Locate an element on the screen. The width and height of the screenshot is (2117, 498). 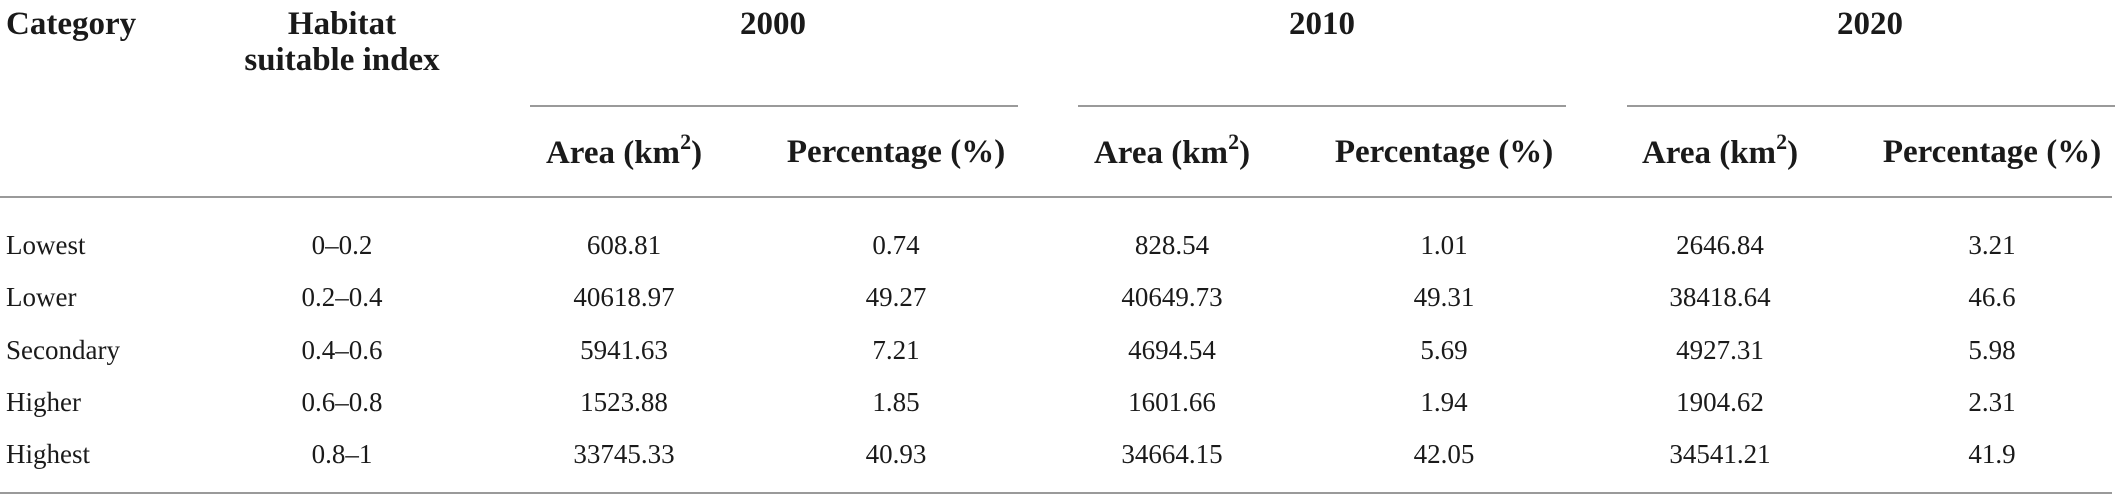
row-percentage-2020: 3.21 is located at coordinates (1992, 245).